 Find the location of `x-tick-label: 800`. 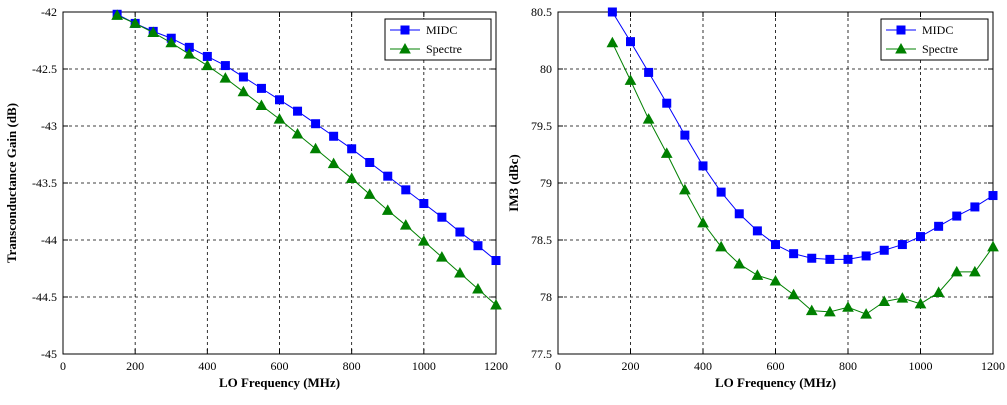

x-tick-label: 800 is located at coordinates (848, 366).